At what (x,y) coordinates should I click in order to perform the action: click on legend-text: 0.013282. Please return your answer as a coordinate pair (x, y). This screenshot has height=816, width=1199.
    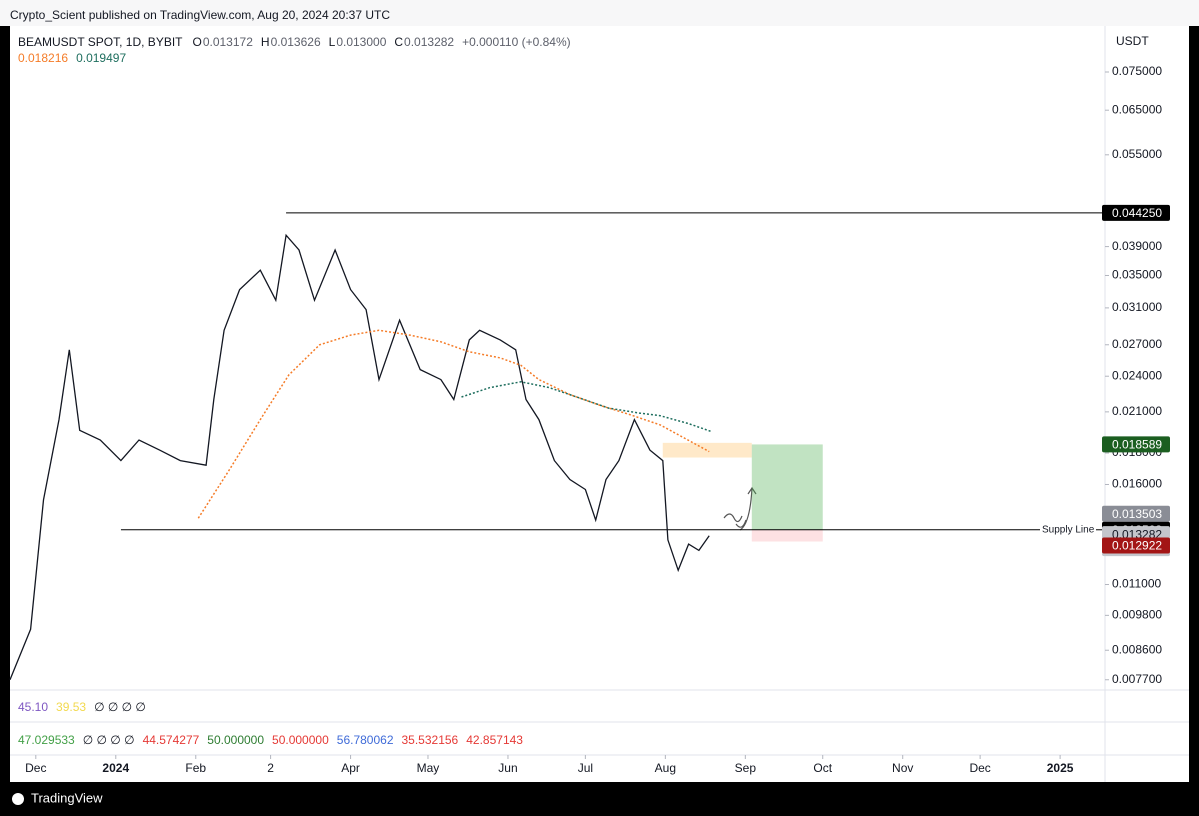
    Looking at the image, I should click on (429, 42).